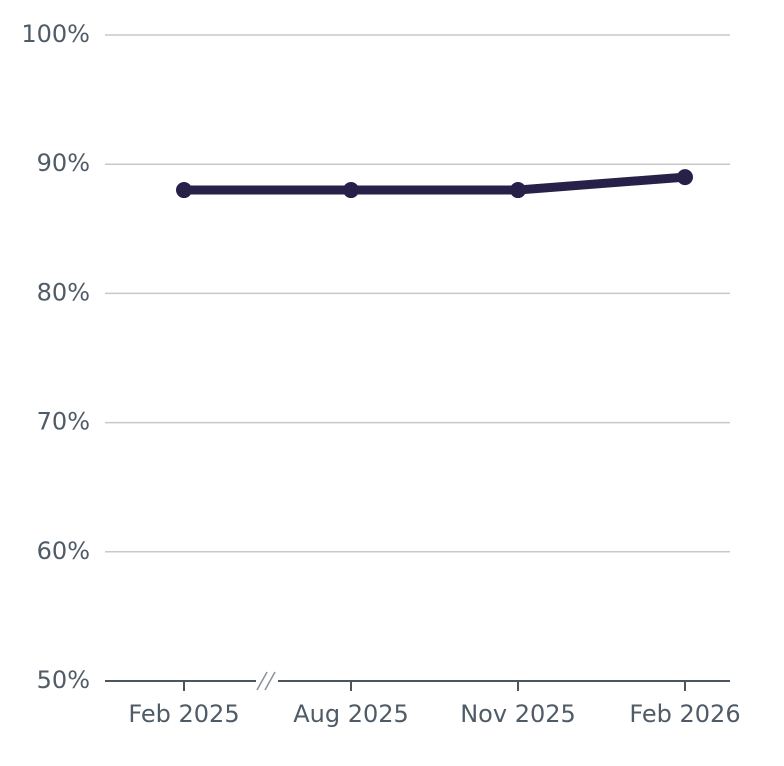  Describe the element at coordinates (63, 680) in the screenshot. I see `y-tick-label: 50%` at that location.